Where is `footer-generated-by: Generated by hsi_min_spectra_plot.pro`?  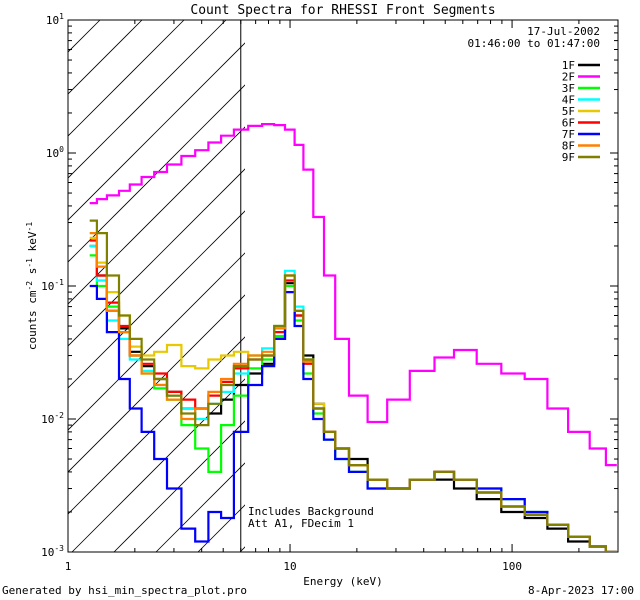 footer-generated-by: Generated by hsi_min_spectra_plot.pro is located at coordinates (125, 590).